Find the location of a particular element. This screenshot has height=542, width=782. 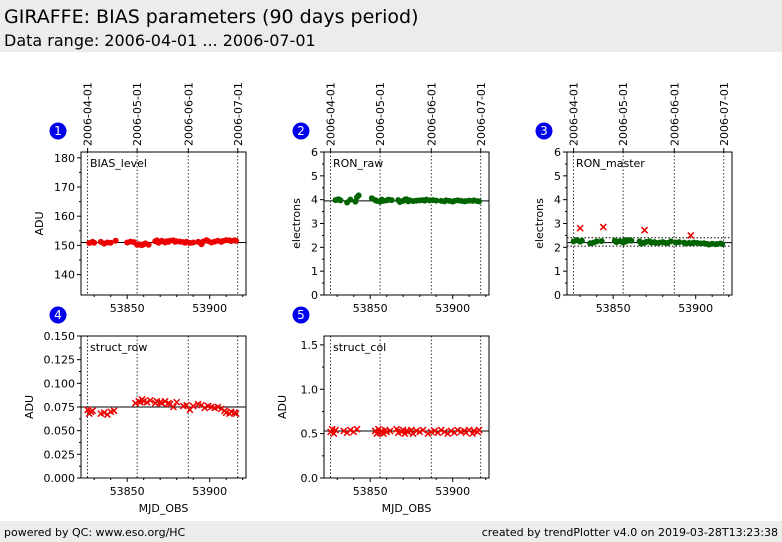

panel-number-label: 2 is located at coordinates (301, 131).